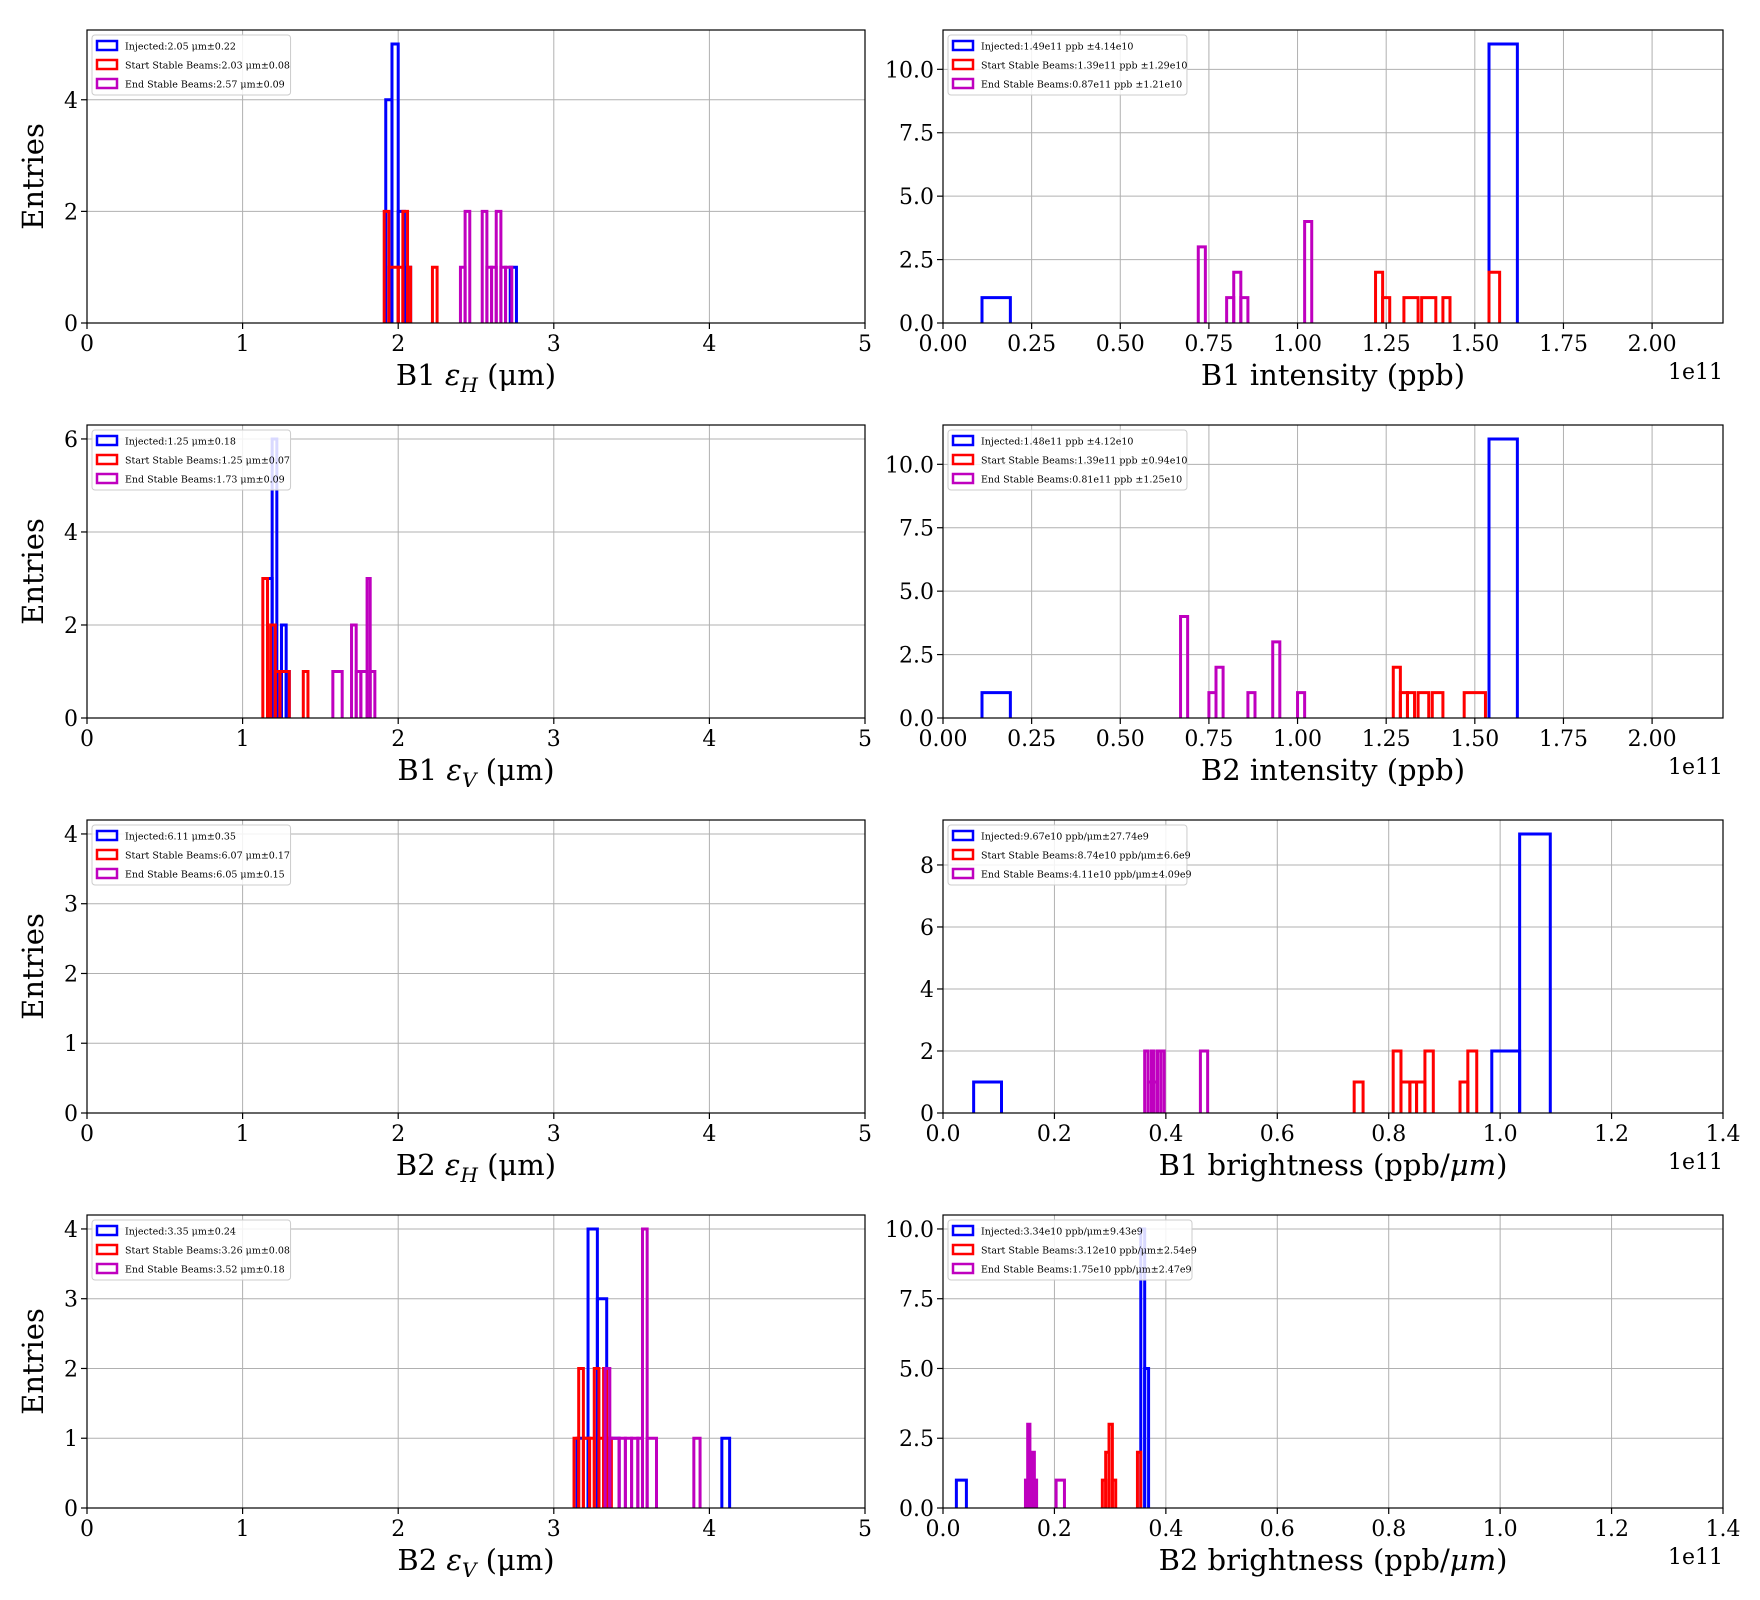 This screenshot has width=1760, height=1600. What do you see at coordinates (180, 837) in the screenshot?
I see `legend-entry: Injected:6.11 μm±0.35` at bounding box center [180, 837].